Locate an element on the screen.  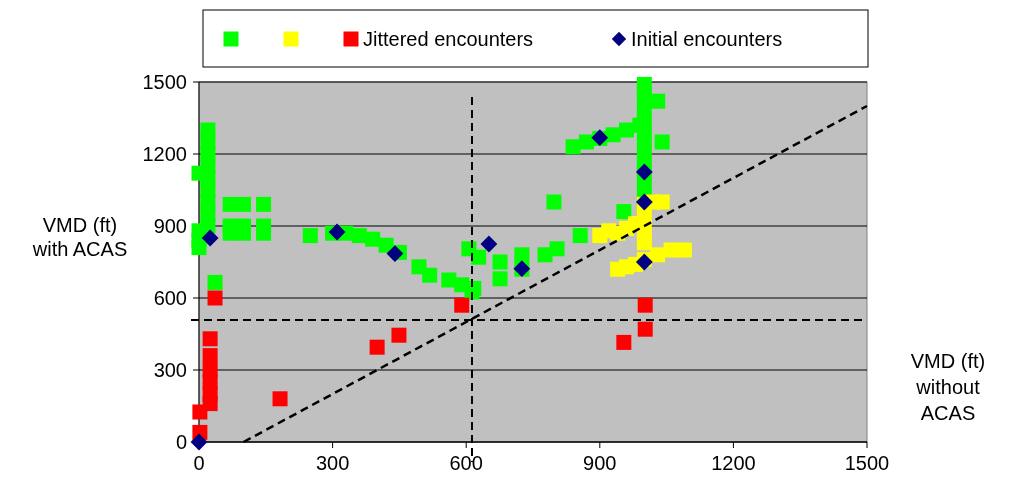
y-tick-label: 600 is located at coordinates (170, 298).